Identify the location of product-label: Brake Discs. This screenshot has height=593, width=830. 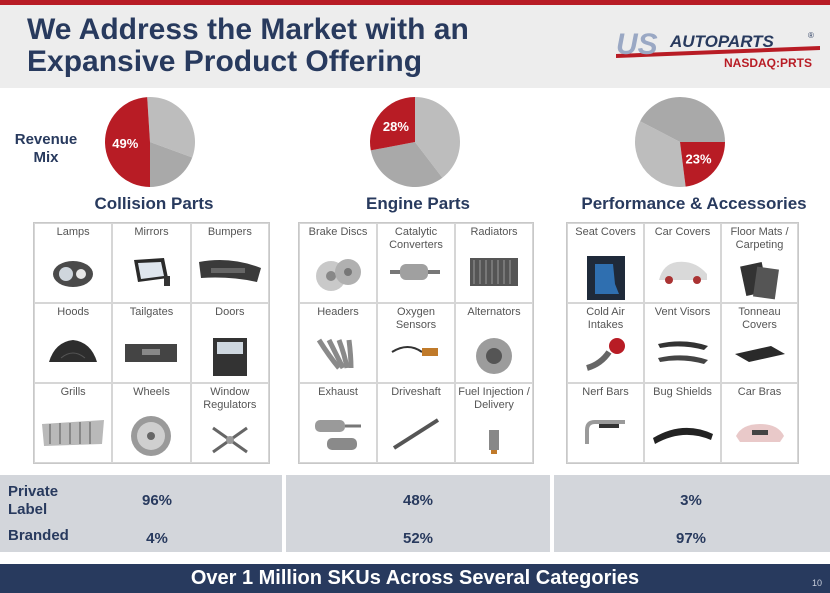
(338, 232).